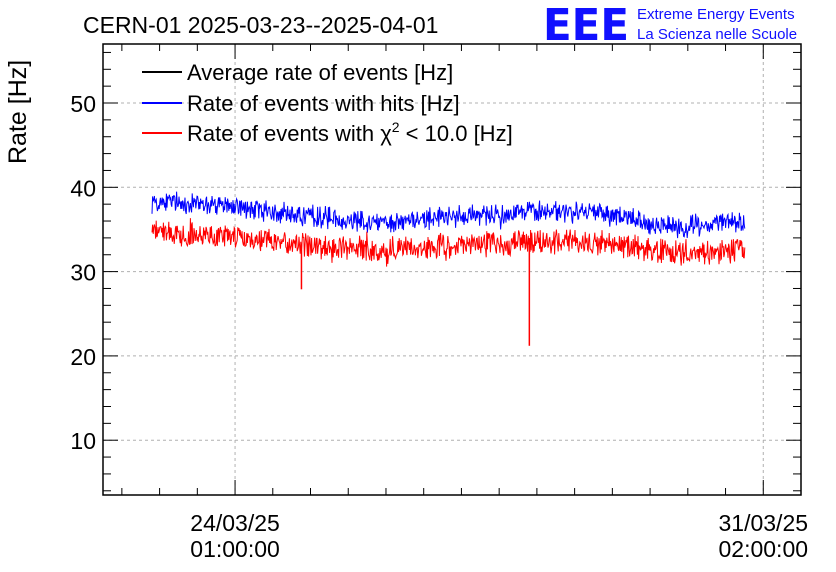 The width and height of the screenshot is (836, 572). I want to click on legend-label-chi2: Rate of events with χ2 < 10.0 [Hz], so click(350, 132).